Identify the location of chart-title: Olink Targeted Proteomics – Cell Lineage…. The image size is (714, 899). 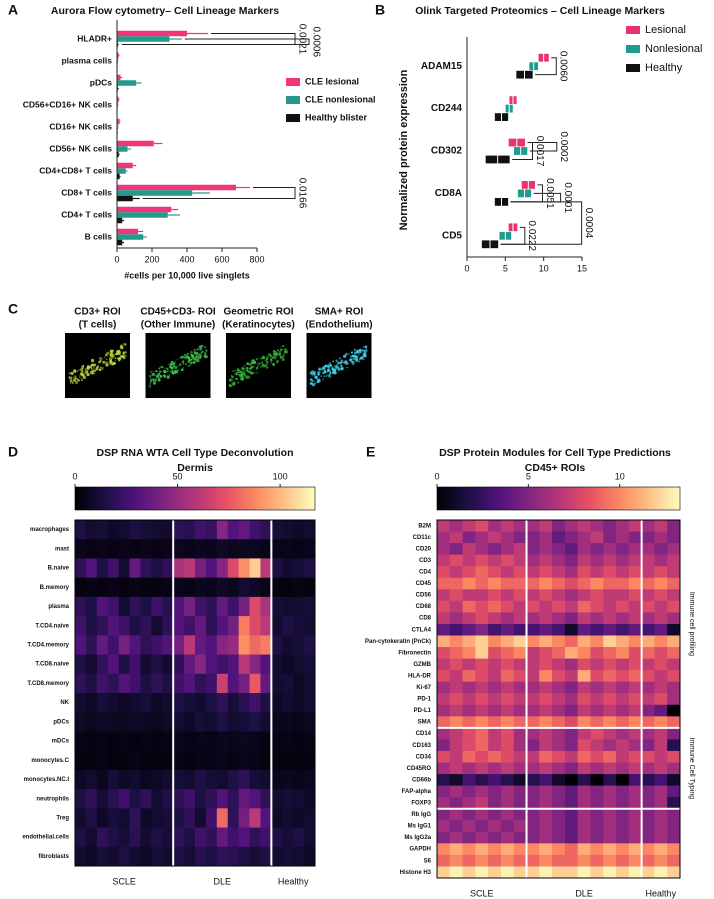
(540, 11).